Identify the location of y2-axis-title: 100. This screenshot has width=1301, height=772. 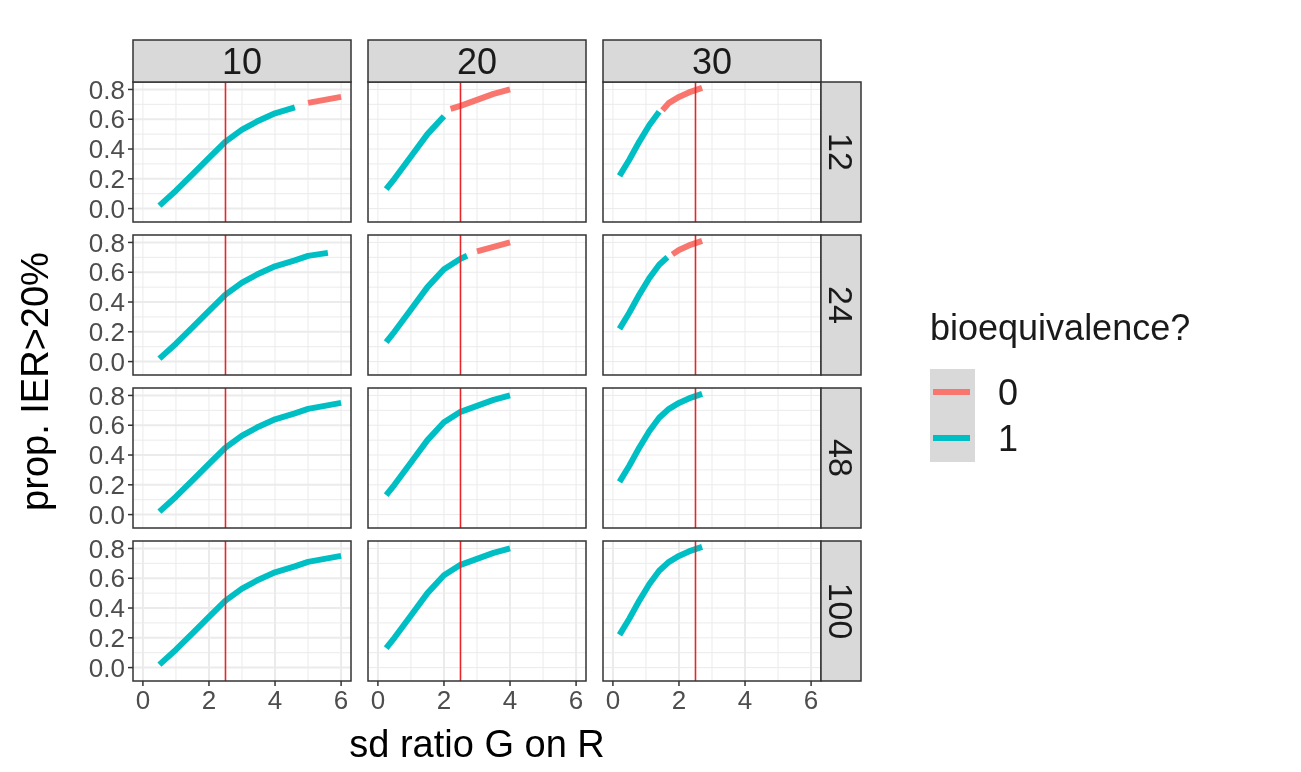
(841, 611).